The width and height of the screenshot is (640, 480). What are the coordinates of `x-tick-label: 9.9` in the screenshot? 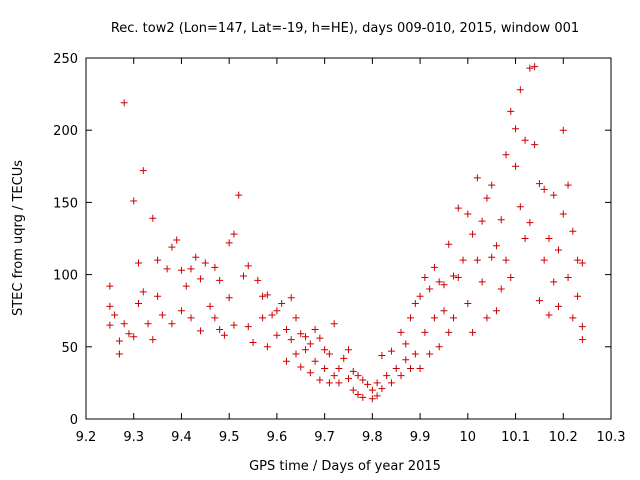 It's located at (420, 437).